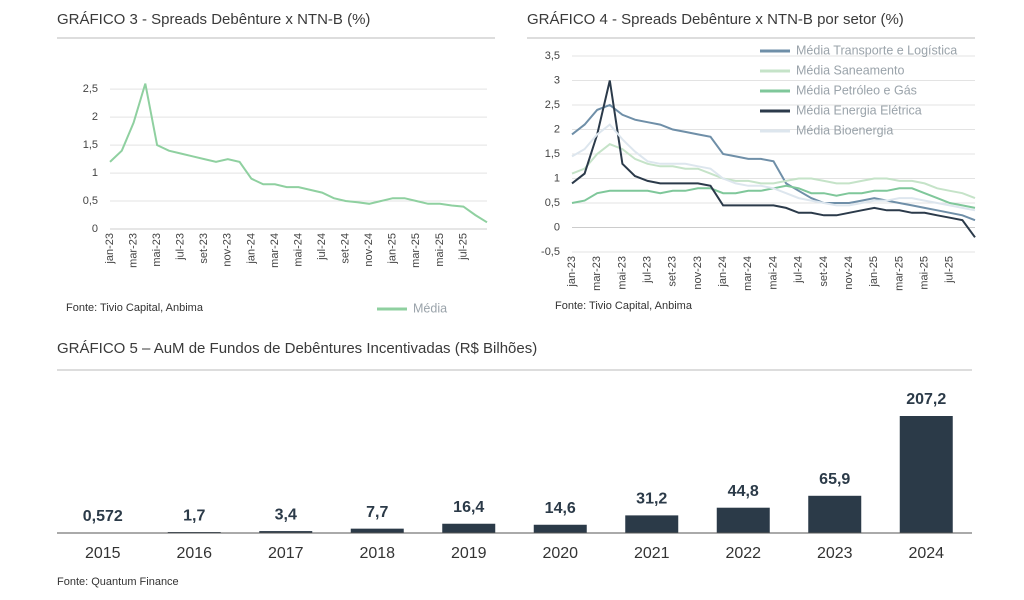 The image size is (1024, 600). What do you see at coordinates (118, 582) in the screenshot?
I see `source: Fonte: Quantum Finance` at bounding box center [118, 582].